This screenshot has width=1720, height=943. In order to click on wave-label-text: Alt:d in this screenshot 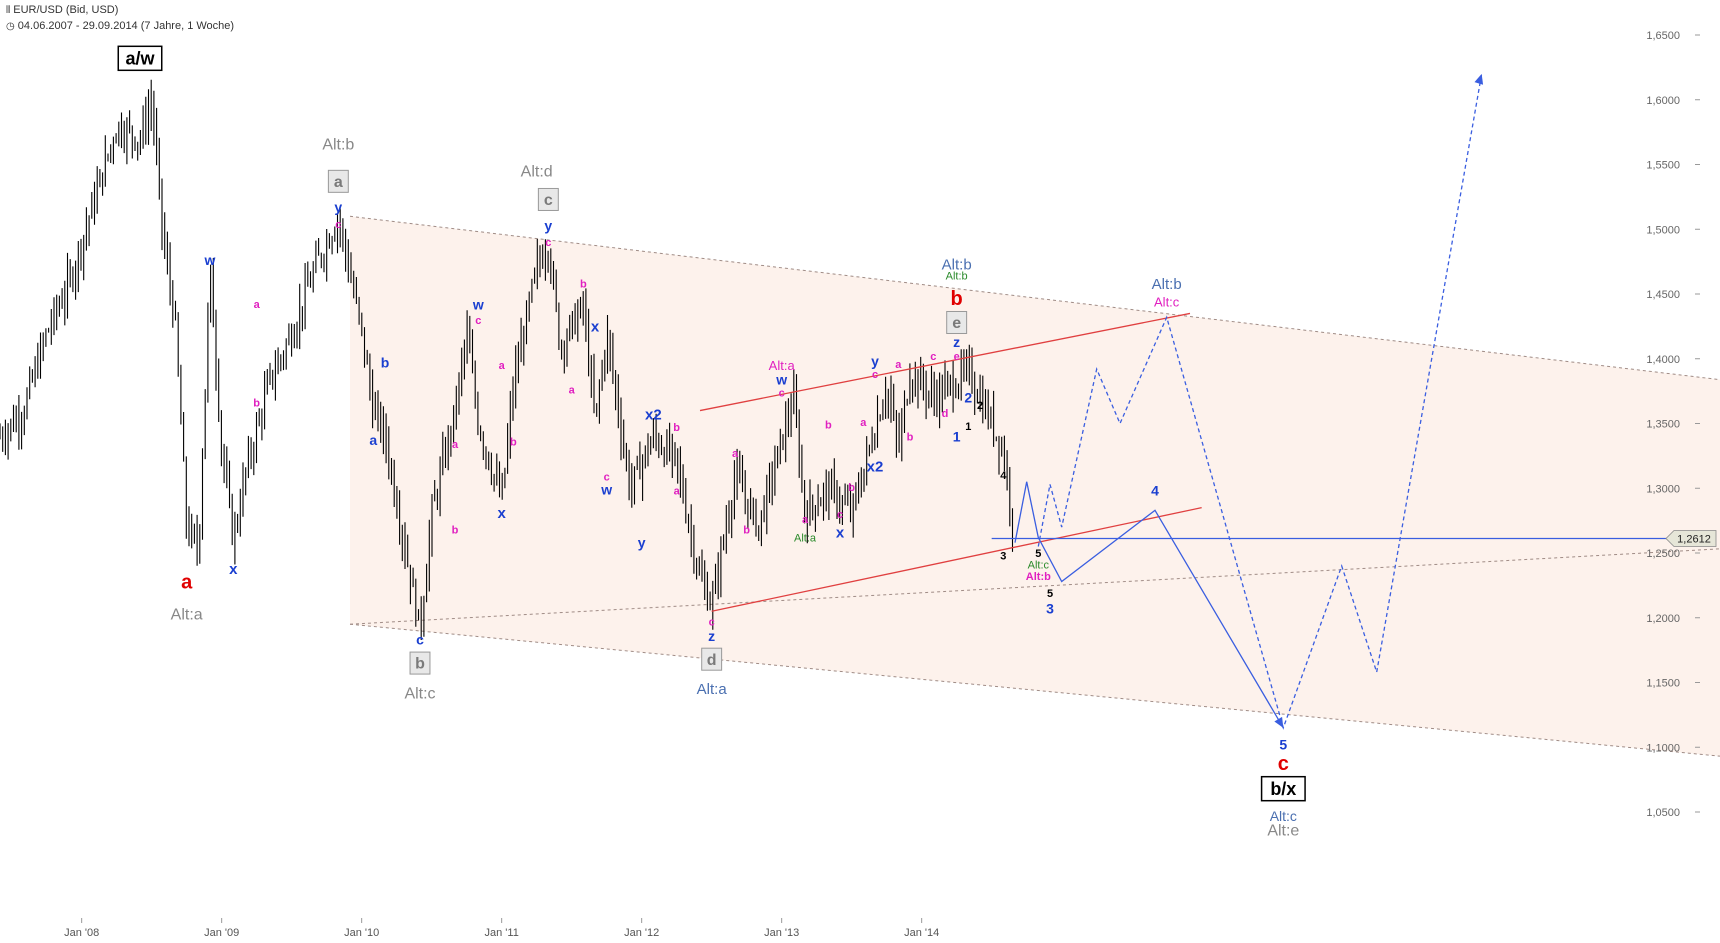, I will do `click(537, 172)`.